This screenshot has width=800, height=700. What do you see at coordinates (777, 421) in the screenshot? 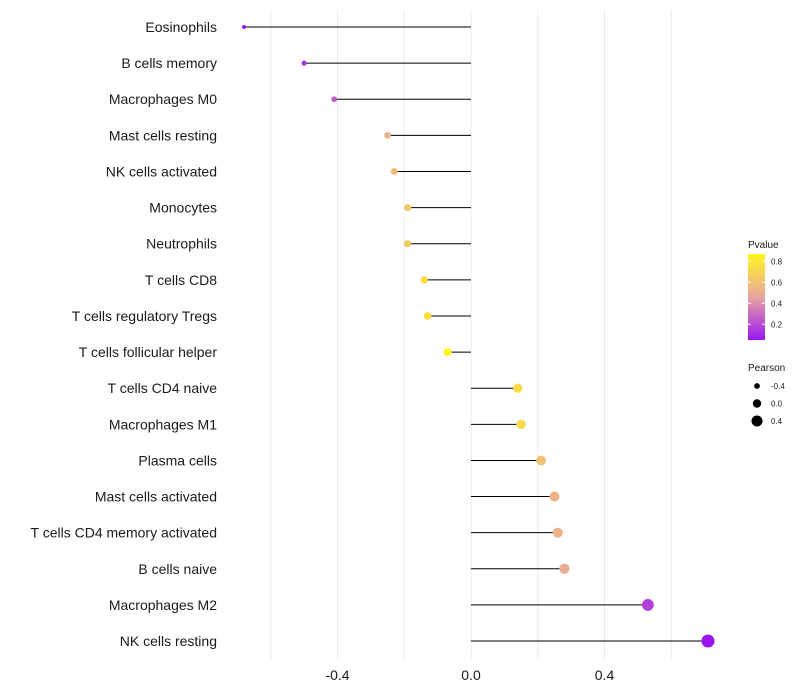
I see `size-legend-label: 0.4` at bounding box center [777, 421].